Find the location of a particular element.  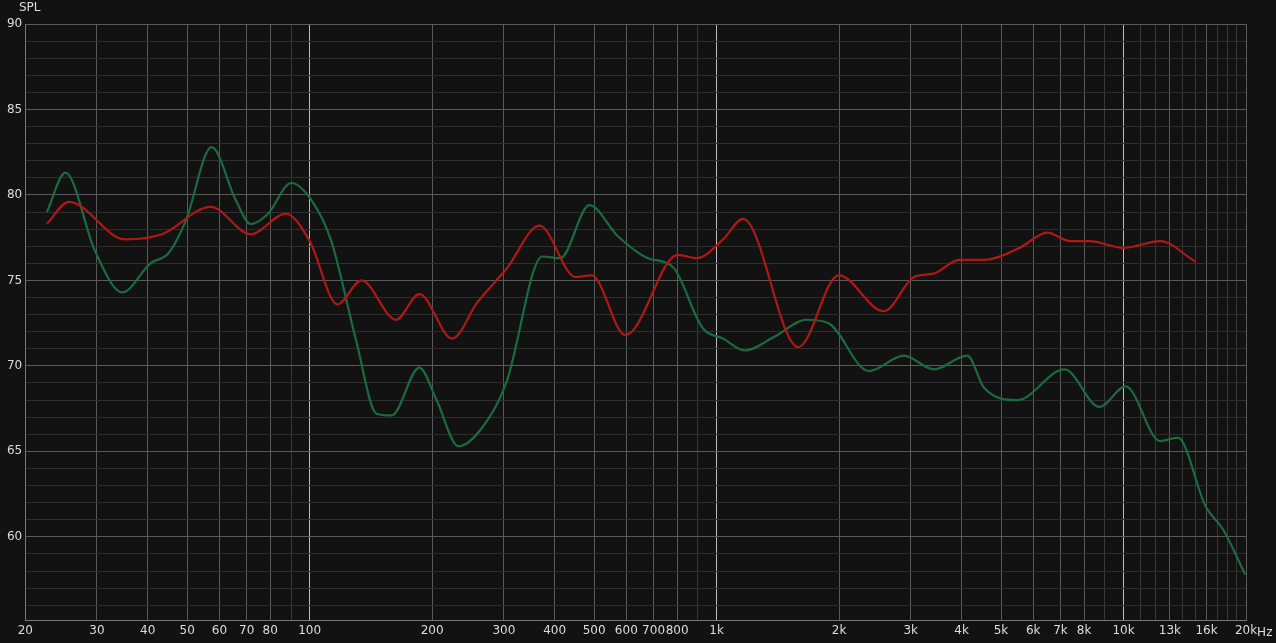

x-tick-label: 8k is located at coordinates (1084, 629).